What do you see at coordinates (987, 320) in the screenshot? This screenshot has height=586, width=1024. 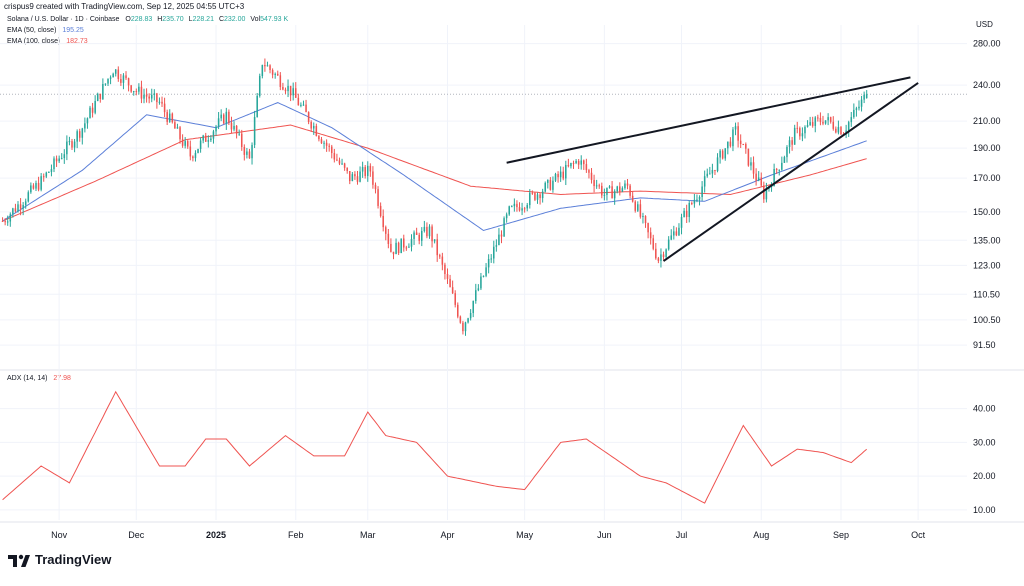 I see `price-tick-label: 100.50` at bounding box center [987, 320].